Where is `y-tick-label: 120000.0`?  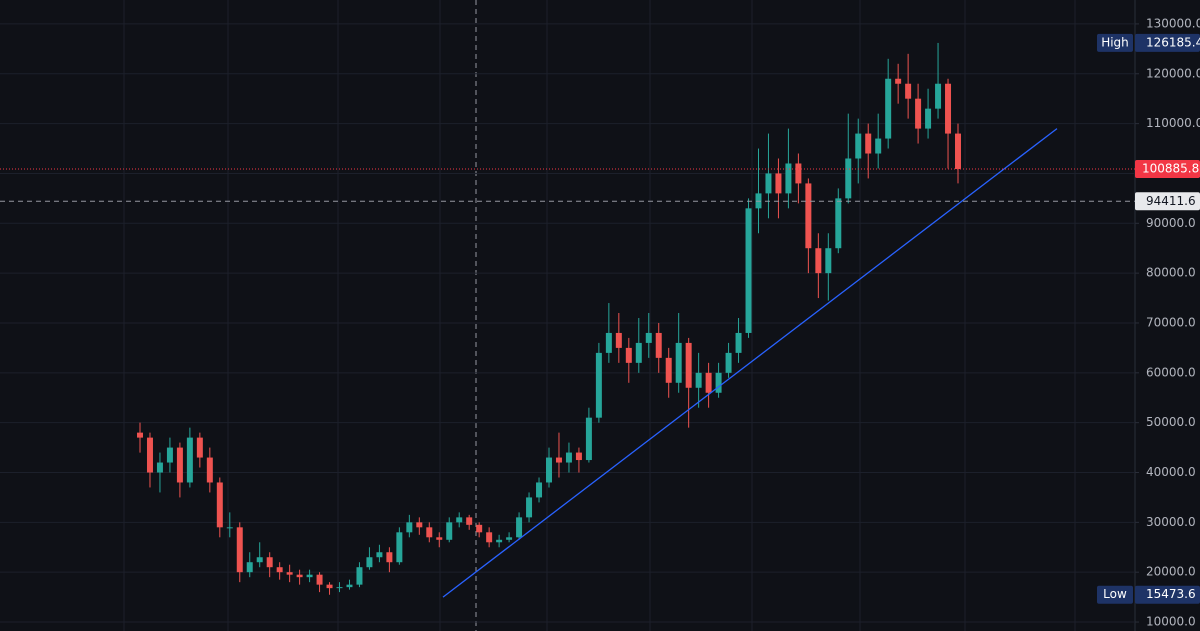
y-tick-label: 120000.0 is located at coordinates (1173, 73).